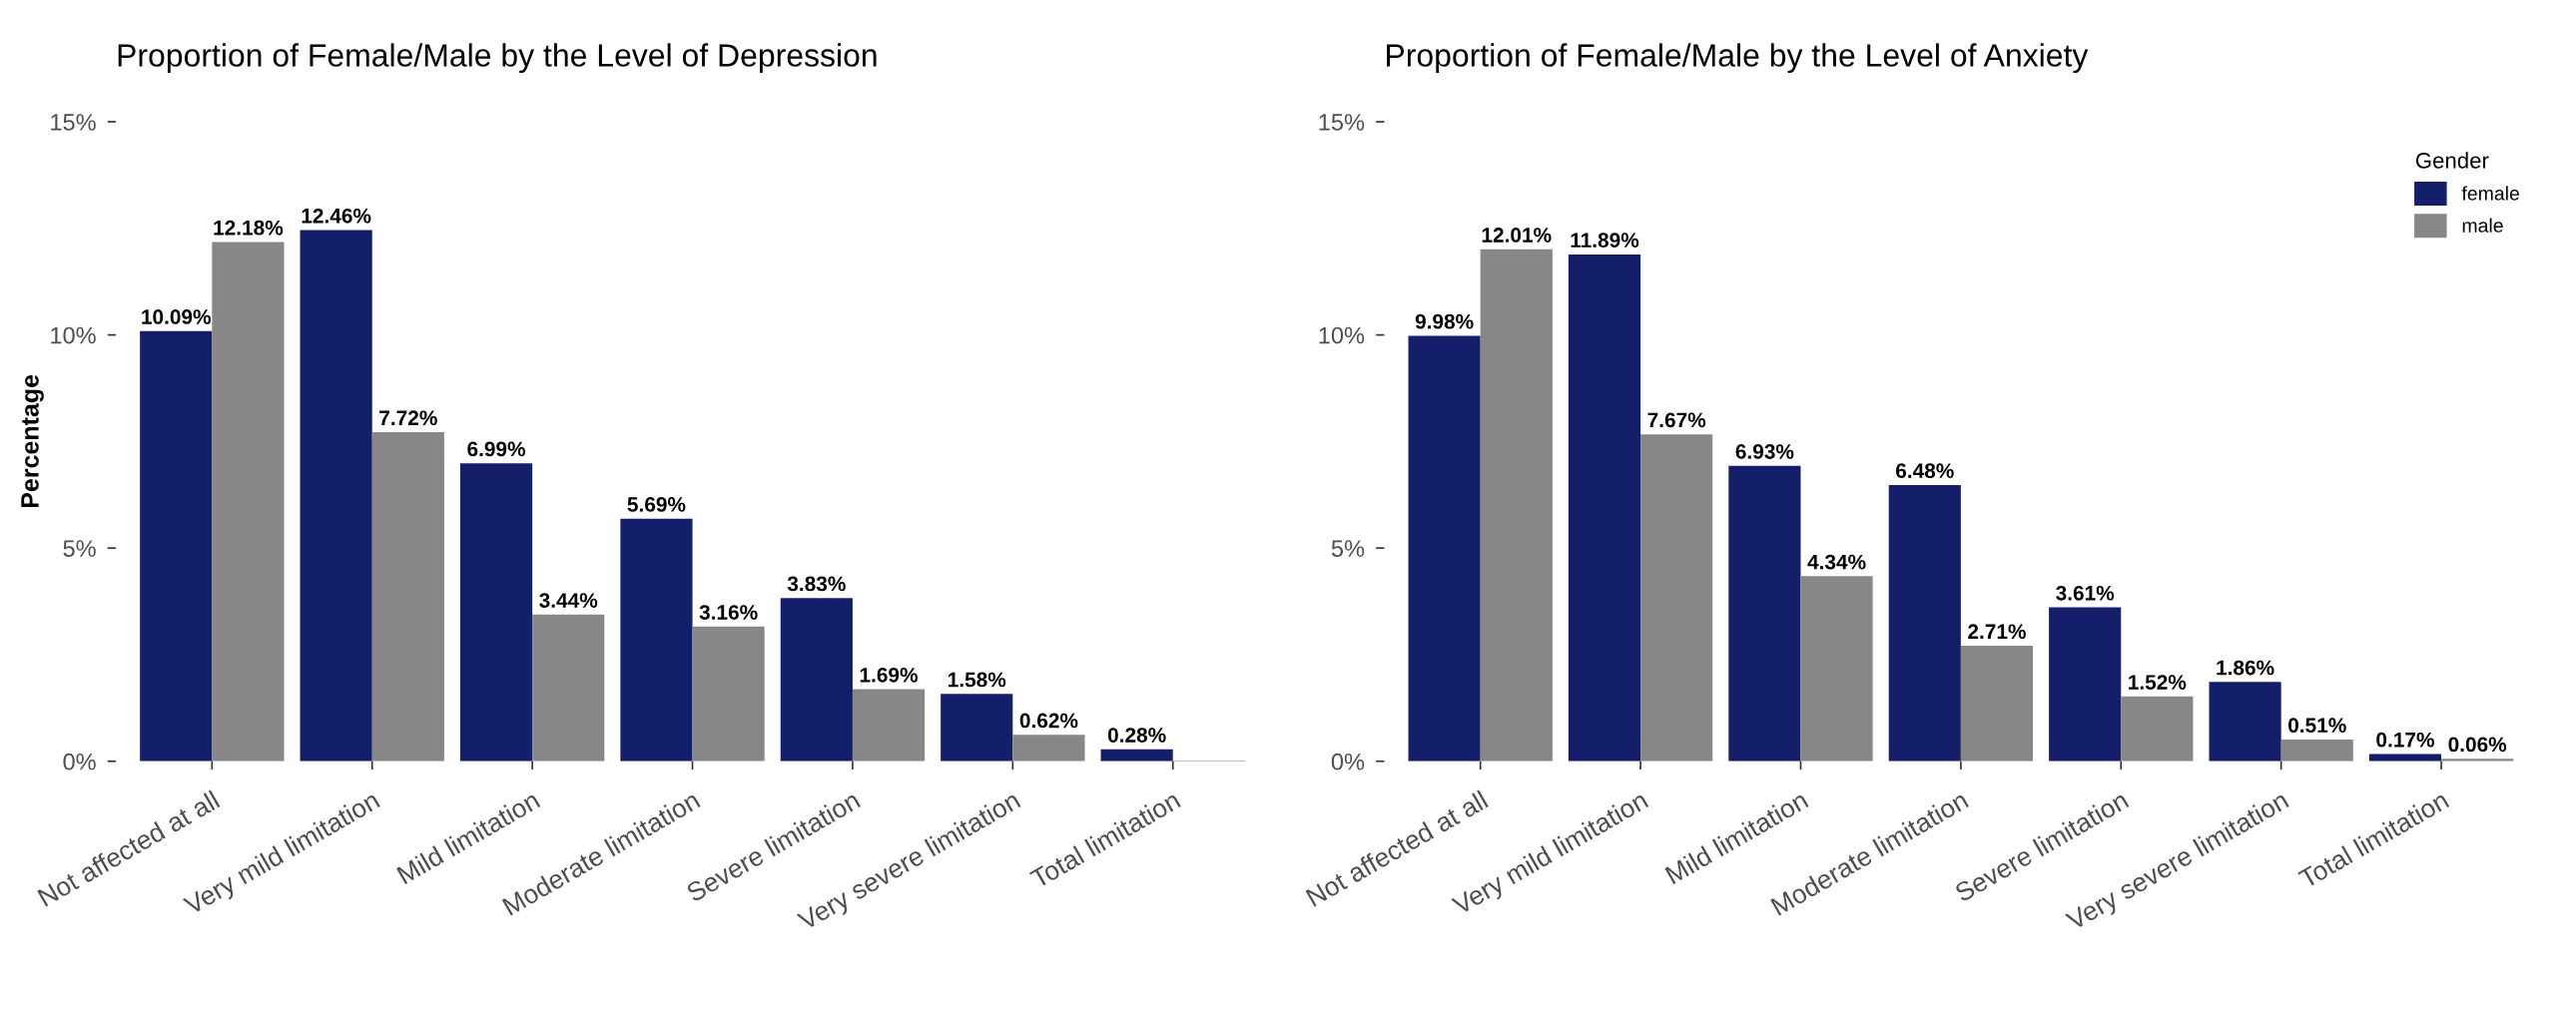  Describe the element at coordinates (1444, 321) in the screenshot. I see `data-label: 9.98%` at that location.